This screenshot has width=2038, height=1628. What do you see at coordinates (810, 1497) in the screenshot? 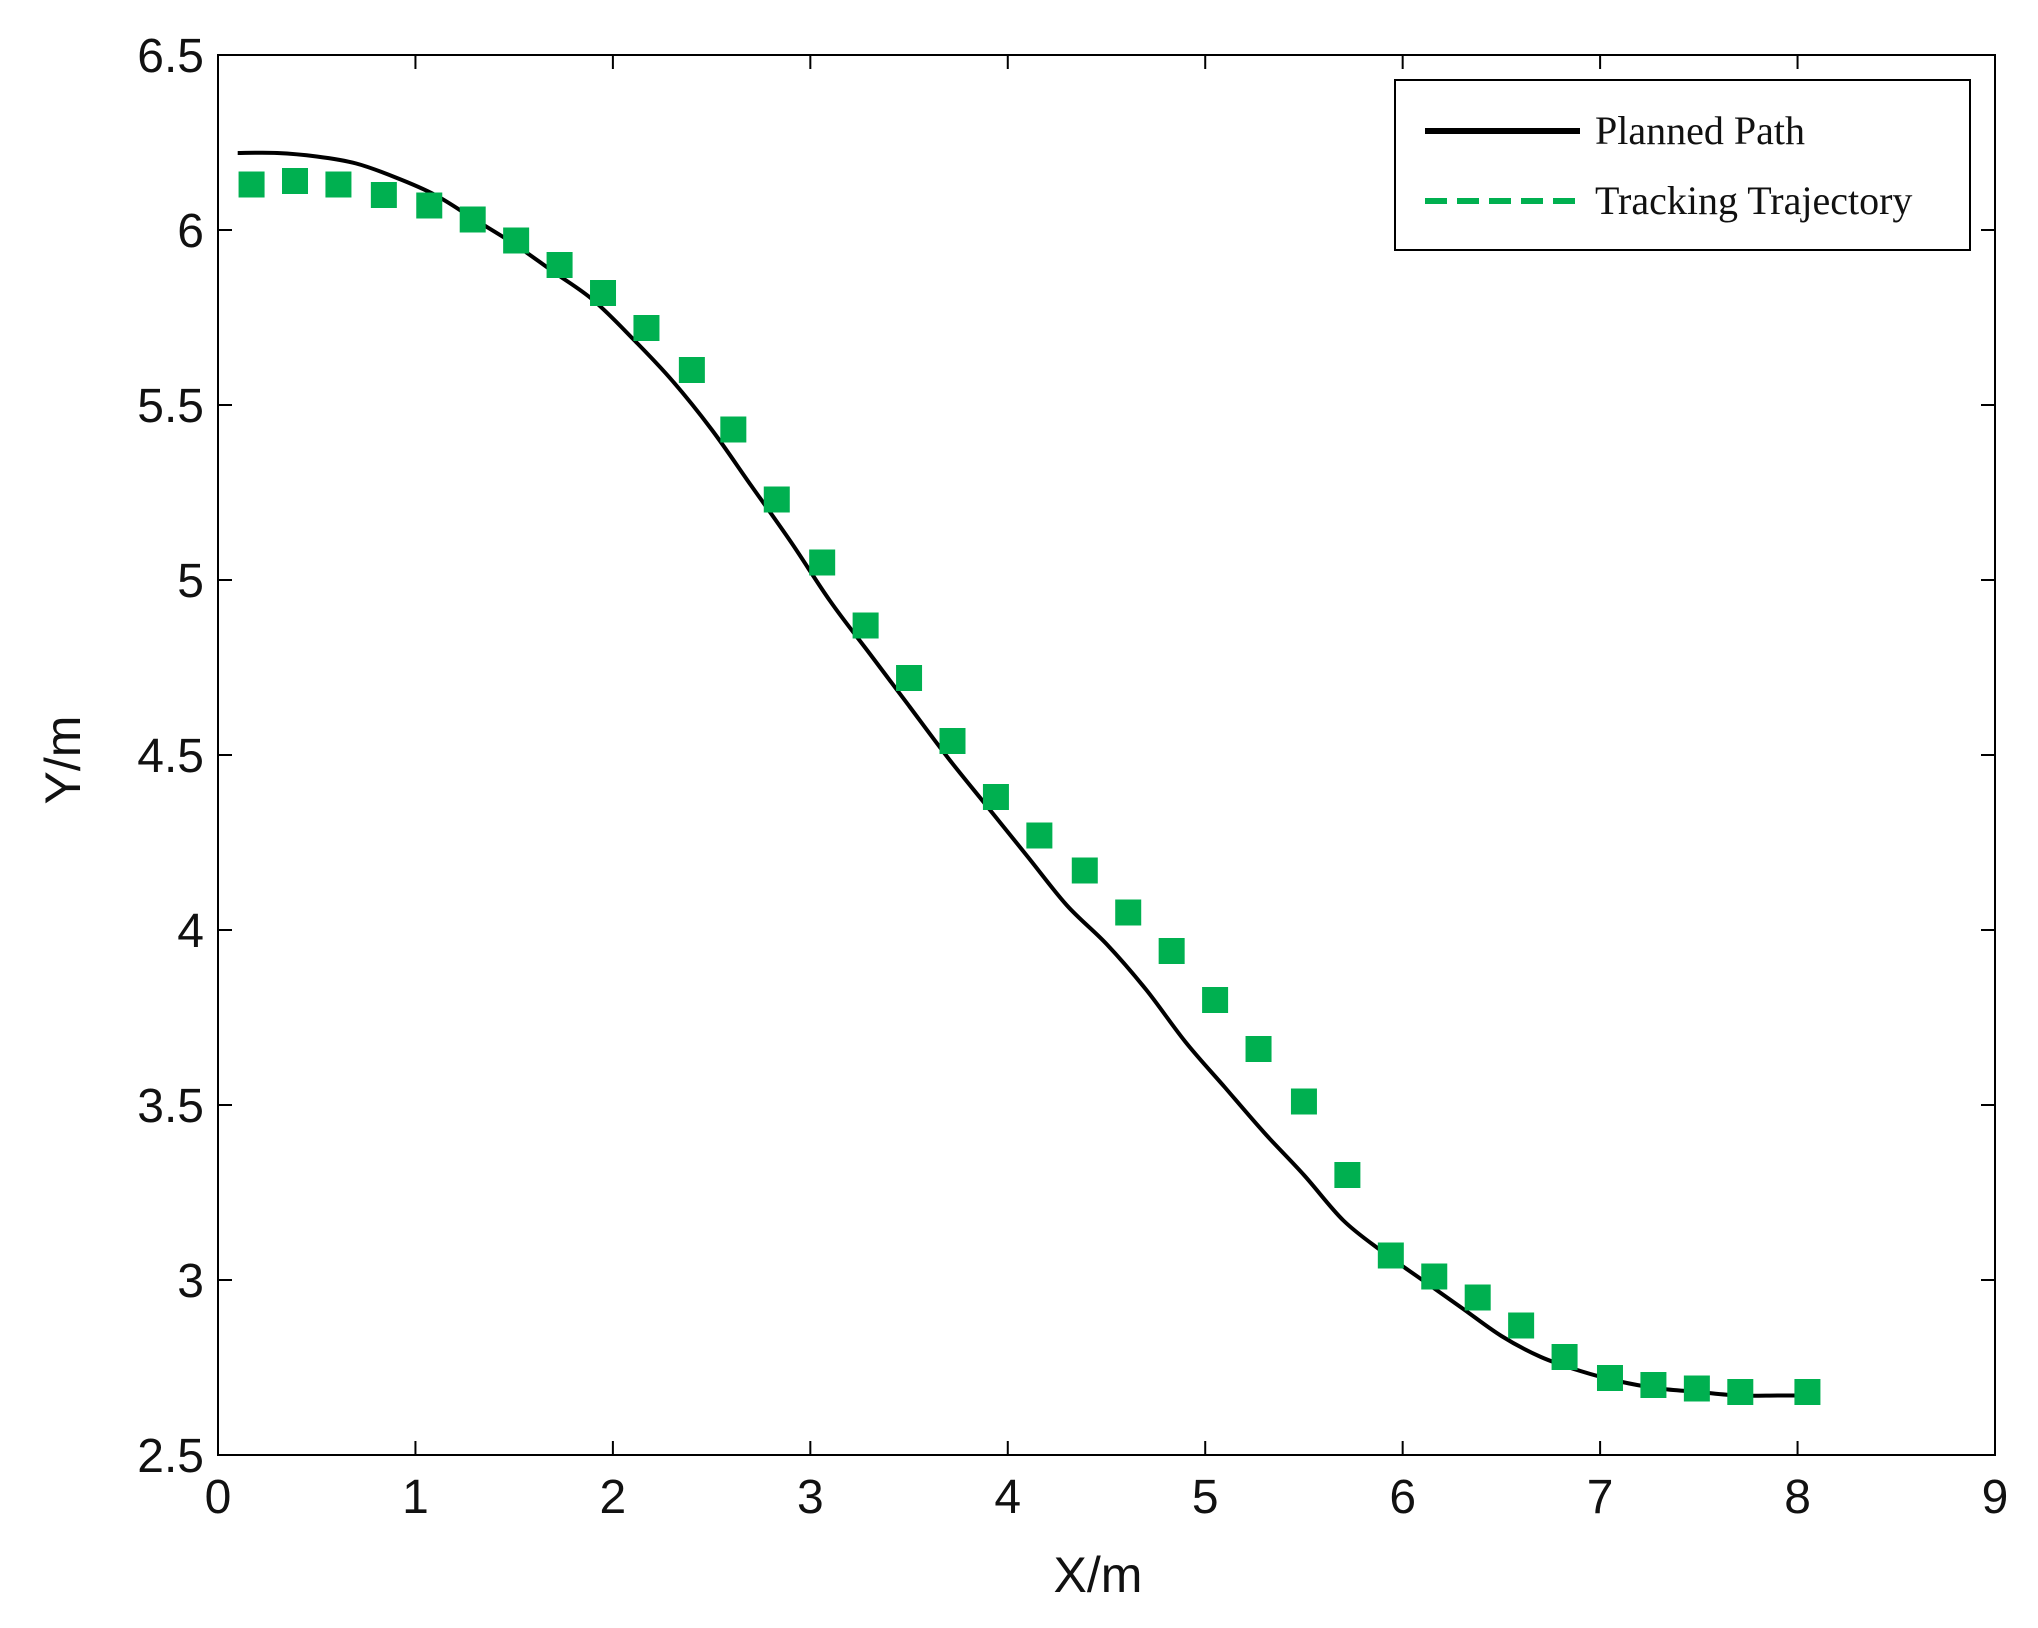
I see `x-tick-label: 3` at bounding box center [810, 1497].